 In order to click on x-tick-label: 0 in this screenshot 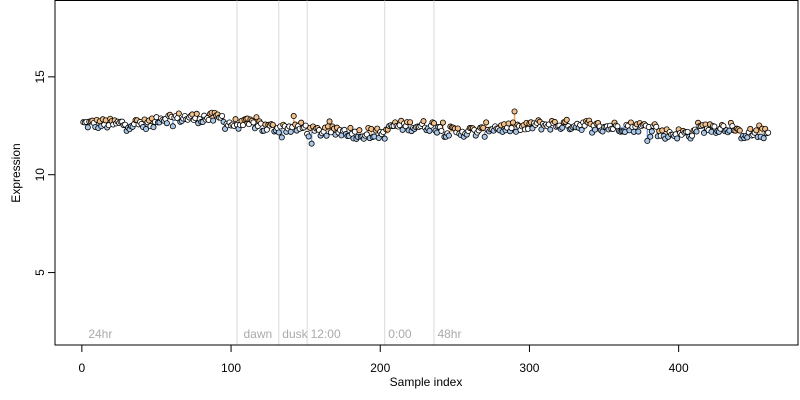, I will do `click(82, 368)`.